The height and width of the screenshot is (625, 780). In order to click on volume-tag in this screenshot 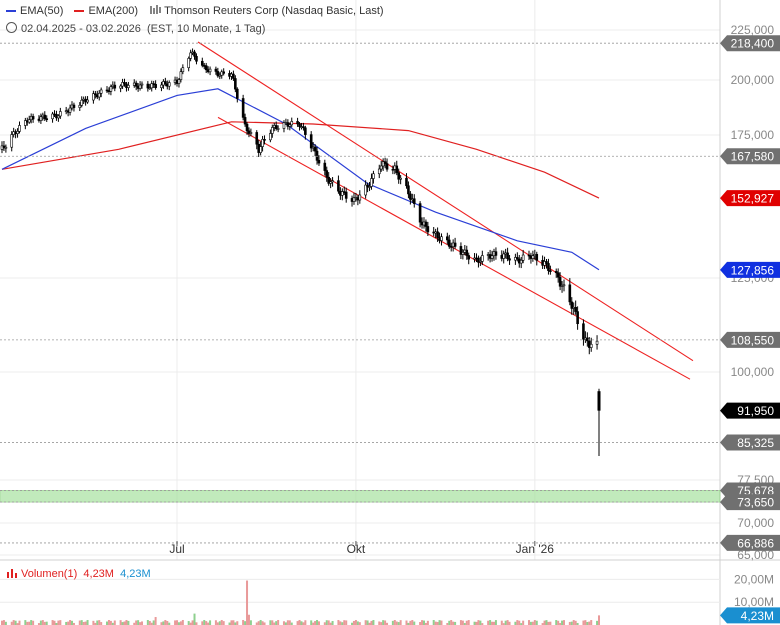, I will do `click(750, 615)`.